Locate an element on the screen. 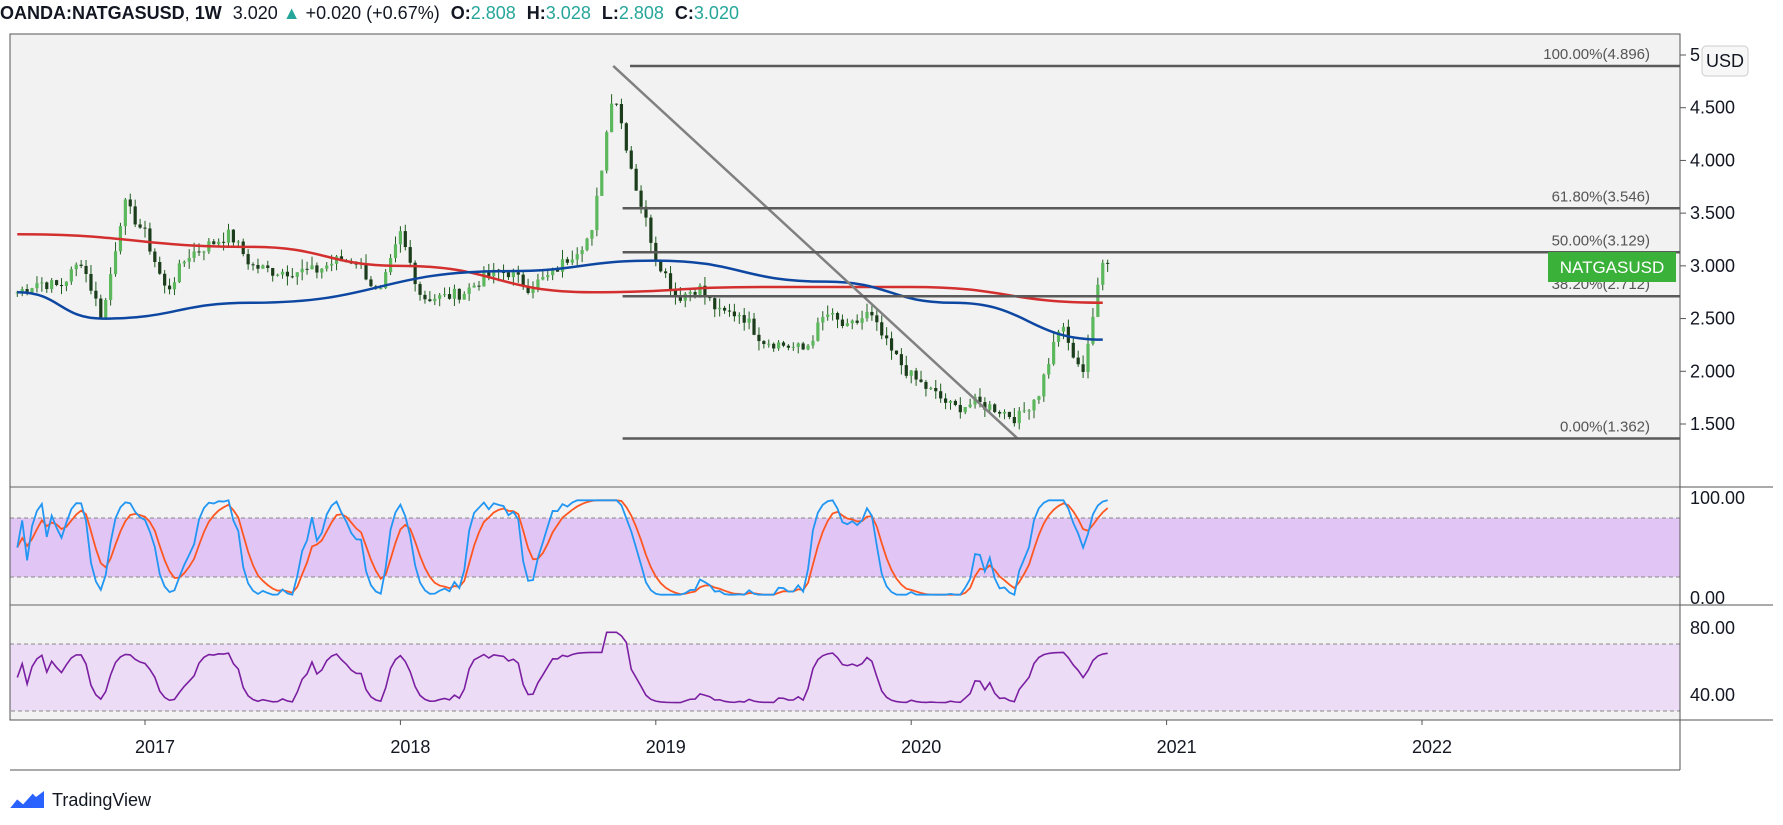 The image size is (1783, 825). indicator-tick-label: 100.00 is located at coordinates (1717, 498).